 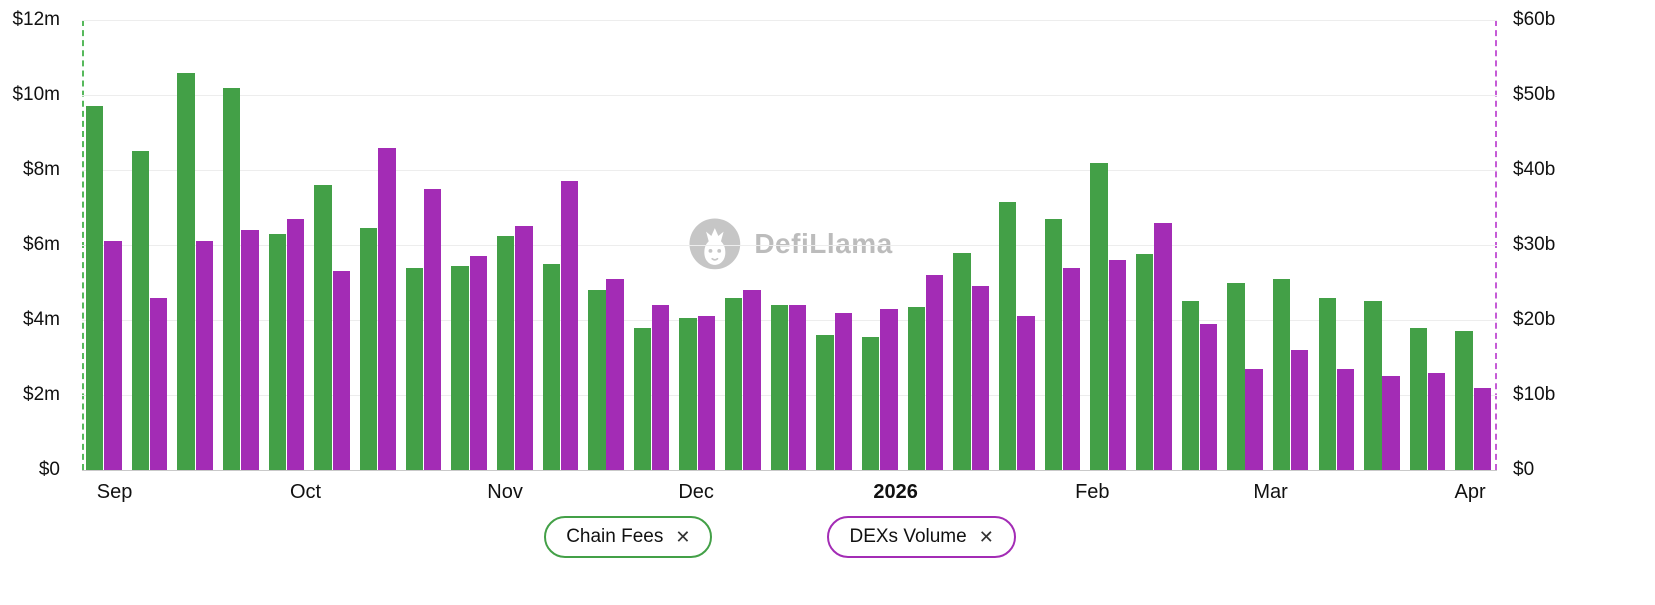 I want to click on x-axis-label: Apr, so click(x=1470, y=492).